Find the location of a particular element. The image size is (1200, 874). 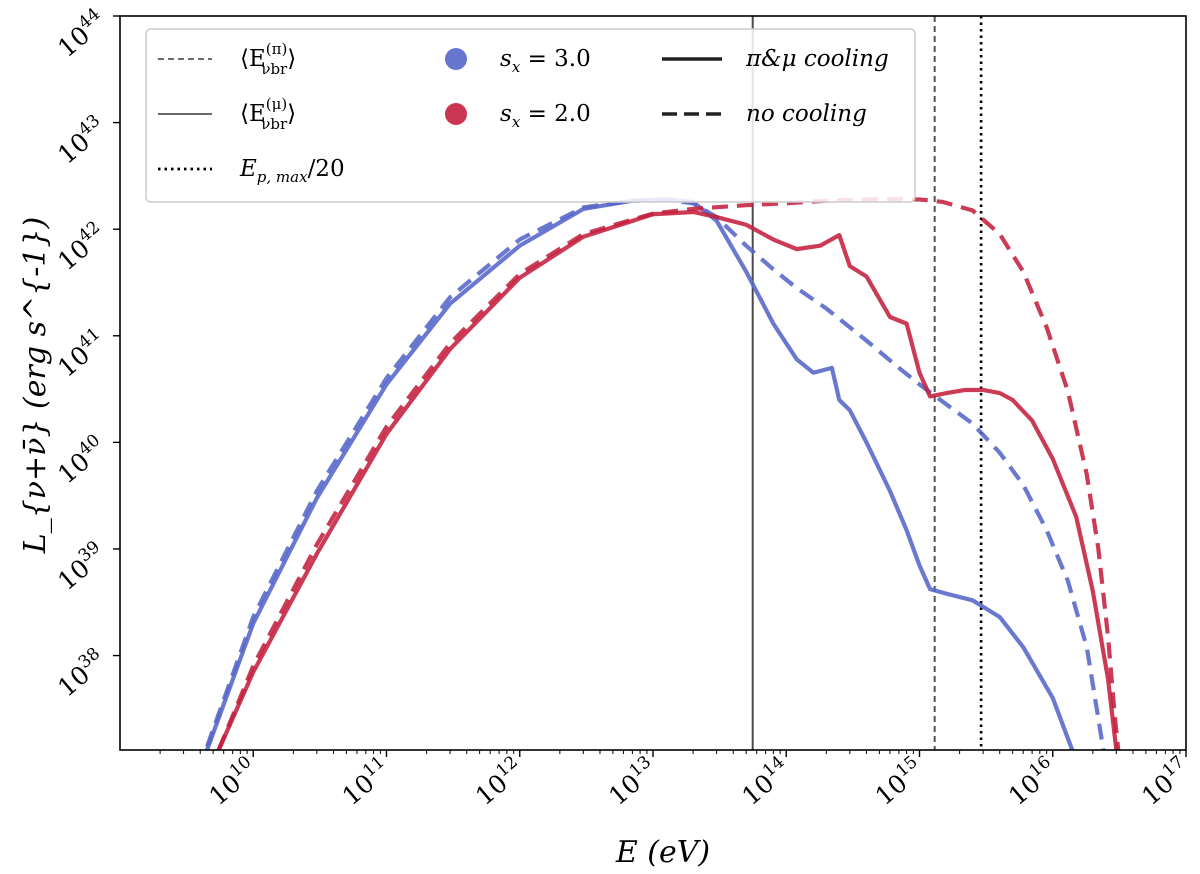

x-axis-title: E (eV) is located at coordinates (662, 852).